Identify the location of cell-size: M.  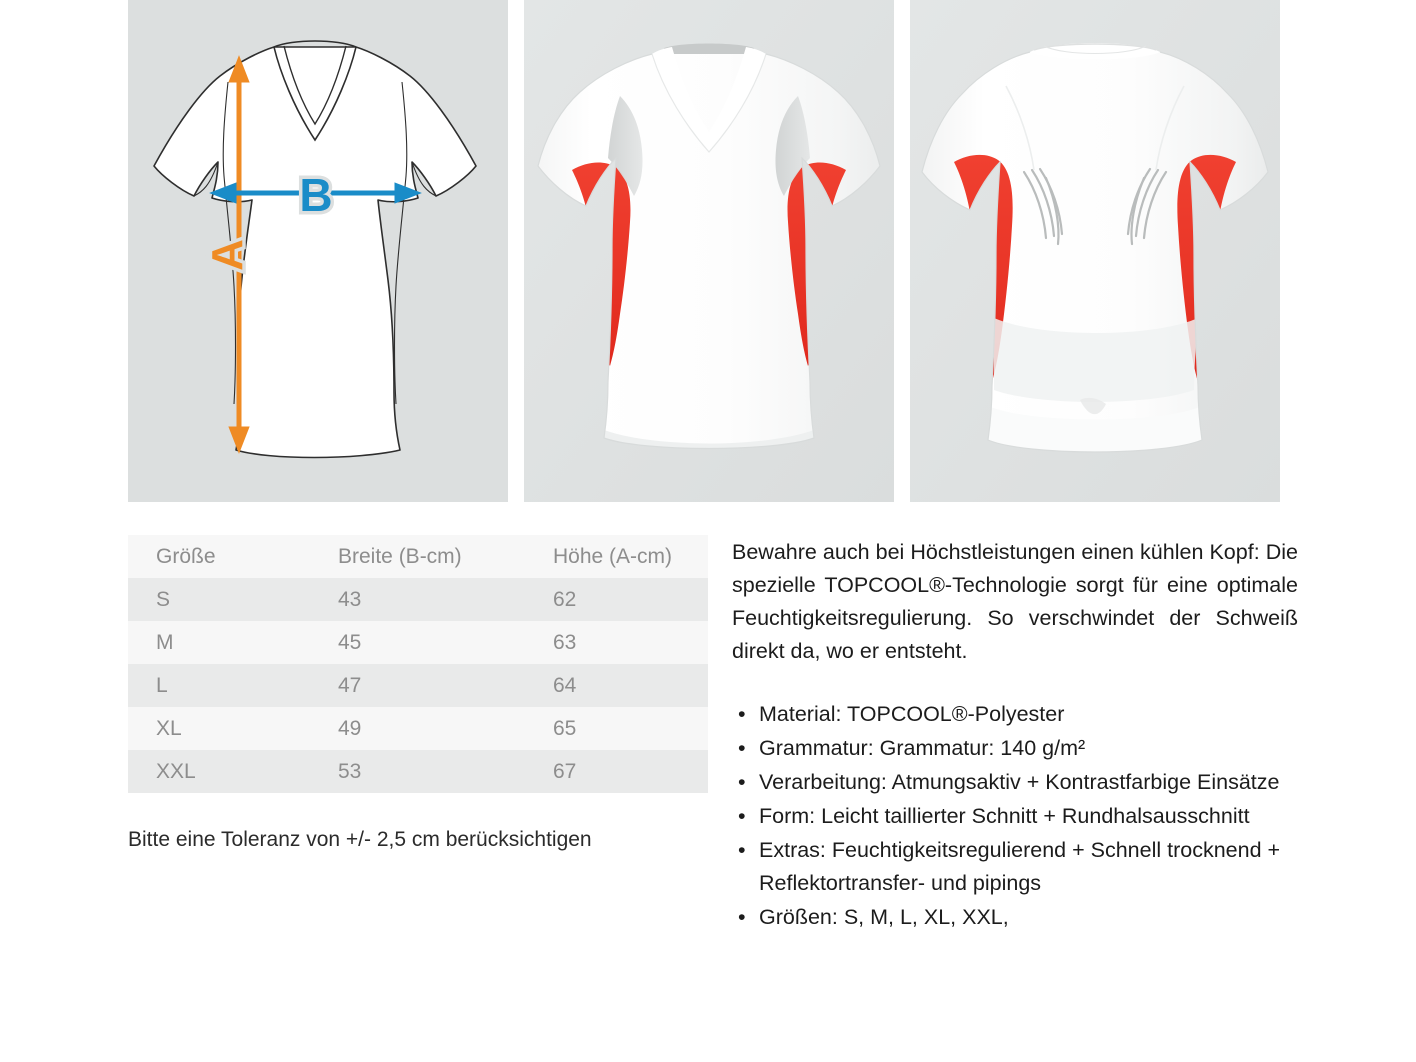
(165, 642).